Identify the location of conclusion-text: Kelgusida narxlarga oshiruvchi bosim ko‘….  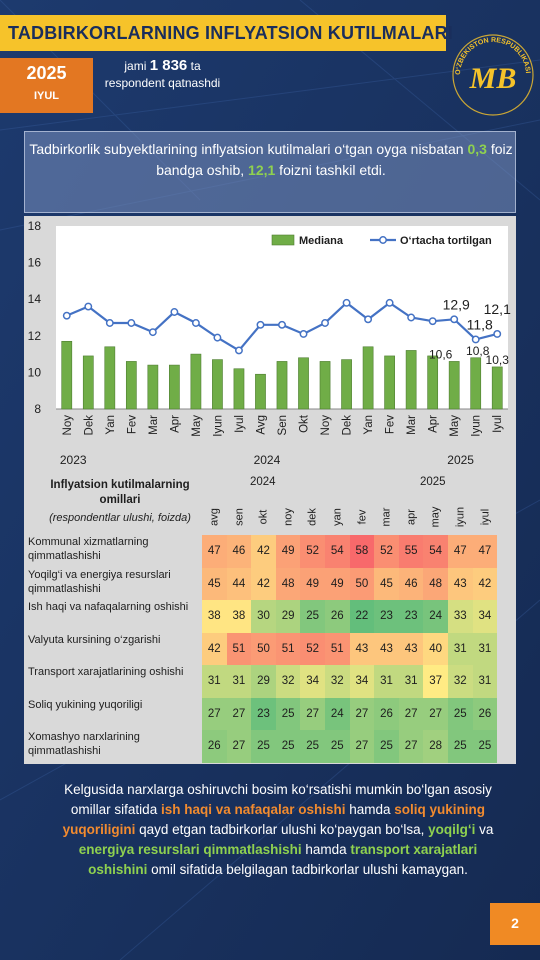
(278, 830).